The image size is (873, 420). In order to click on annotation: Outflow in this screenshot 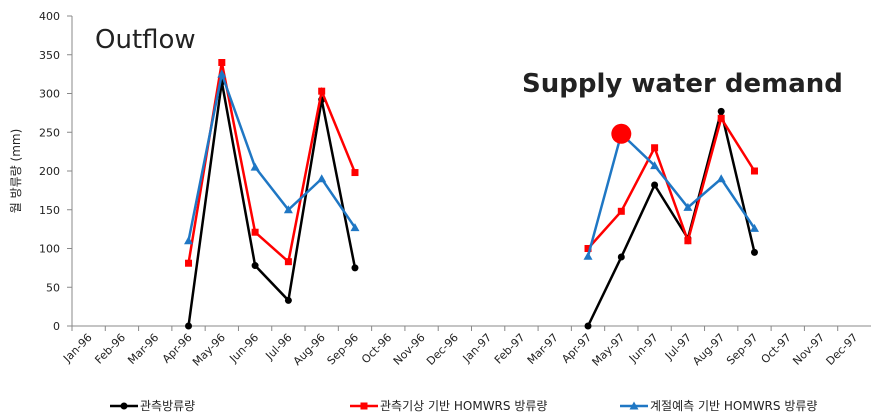, I will do `click(145, 40)`.